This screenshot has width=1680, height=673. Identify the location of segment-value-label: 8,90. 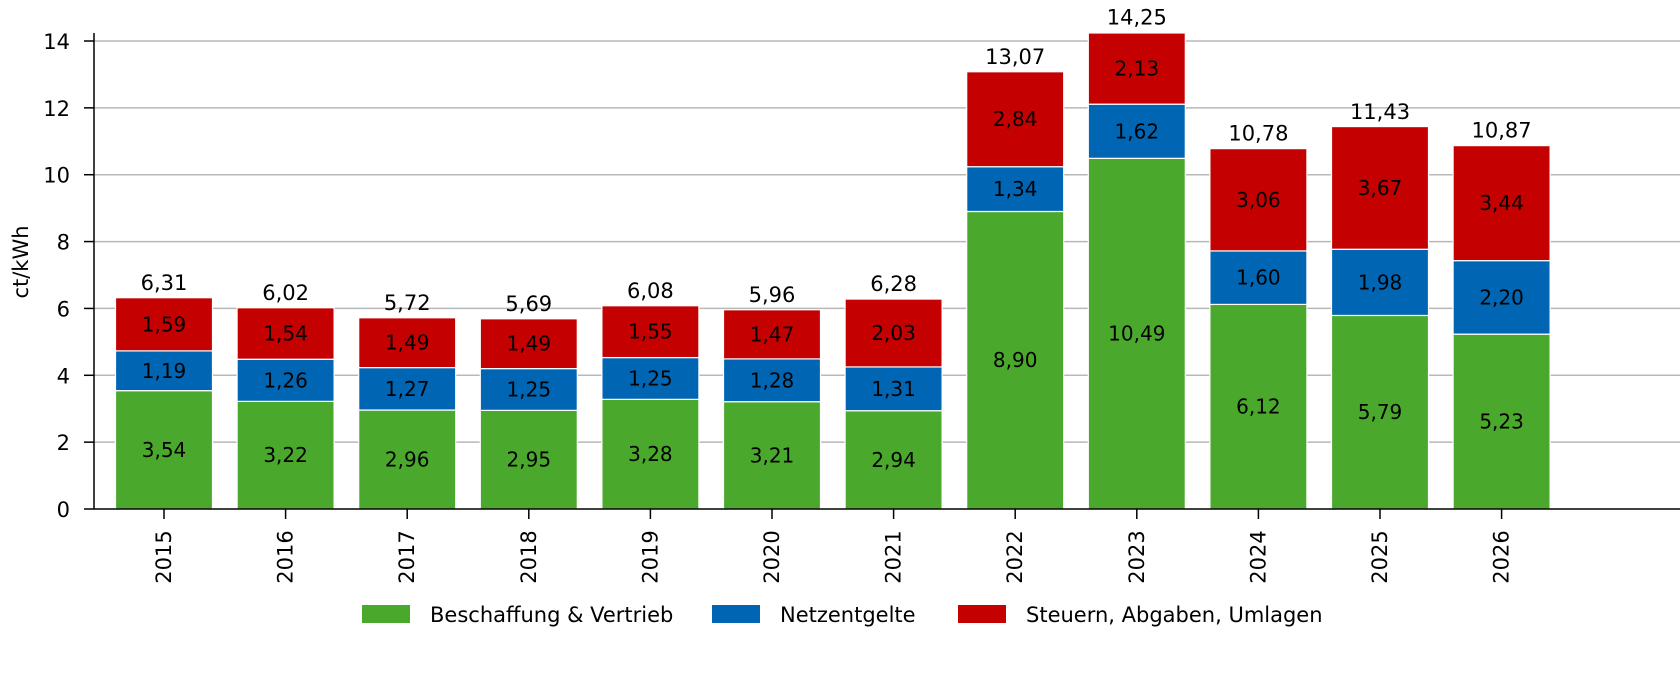
(1015, 360).